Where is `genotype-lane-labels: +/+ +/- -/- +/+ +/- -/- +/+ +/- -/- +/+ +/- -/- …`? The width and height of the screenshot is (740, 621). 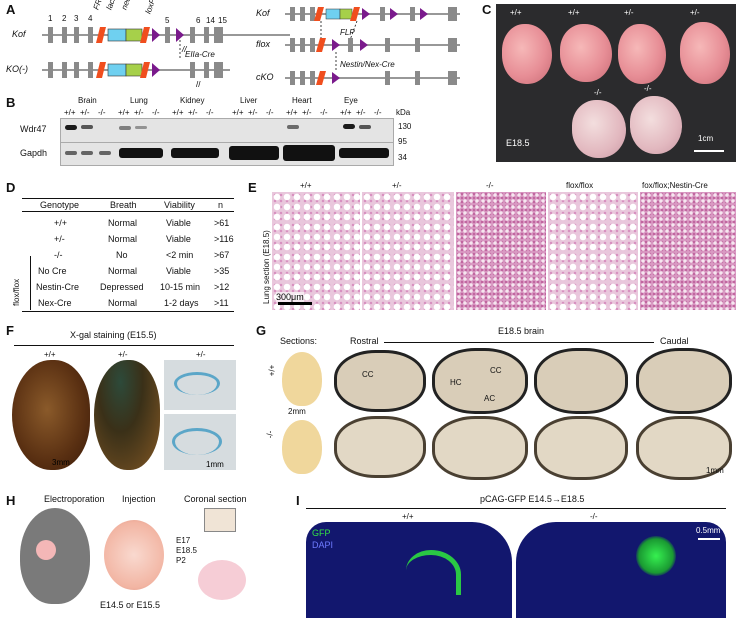
genotype-lane-labels: +/+ +/- -/- +/+ +/- -/- +/+ +/- -/- +/+ +/- -/- … is located at coordinates (223, 112).